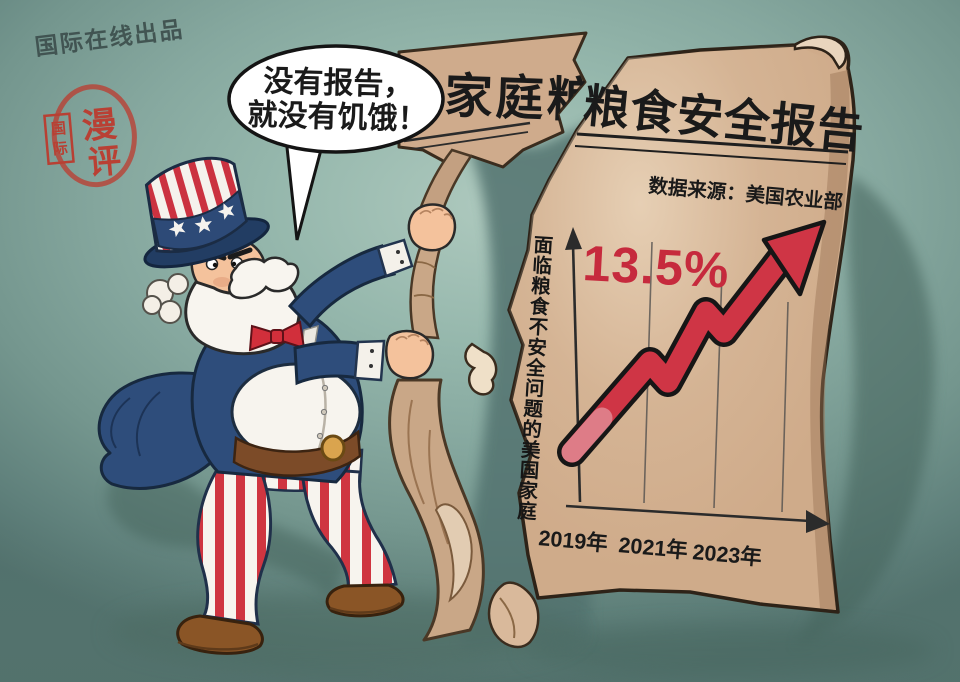  I want to click on crumple-highlight-flap, so click(453, 553).